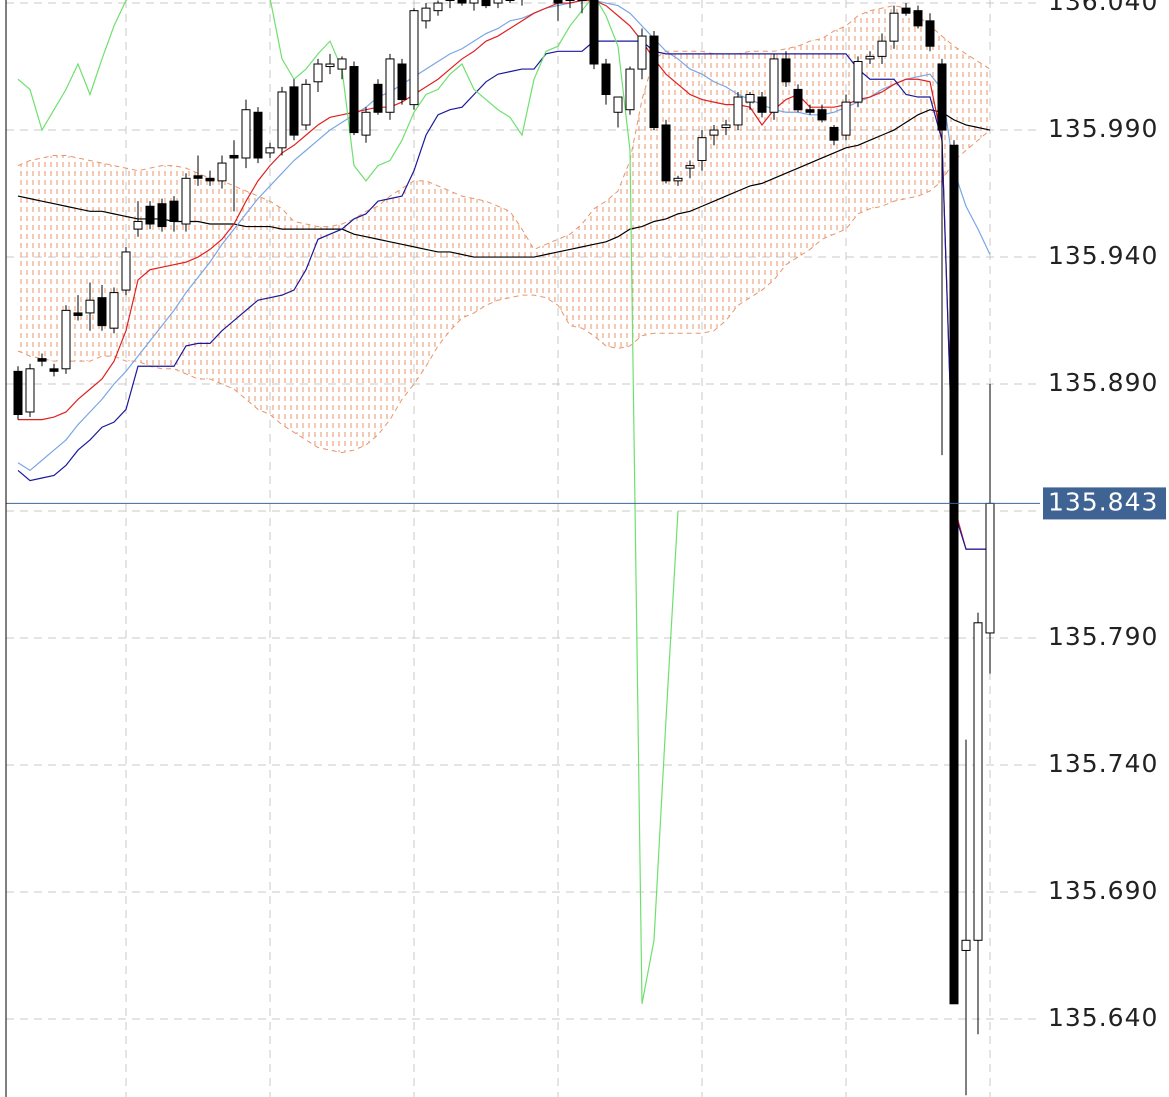 This screenshot has width=1169, height=1097. I want to click on y-tick-label: 135.940, so click(1103, 255).